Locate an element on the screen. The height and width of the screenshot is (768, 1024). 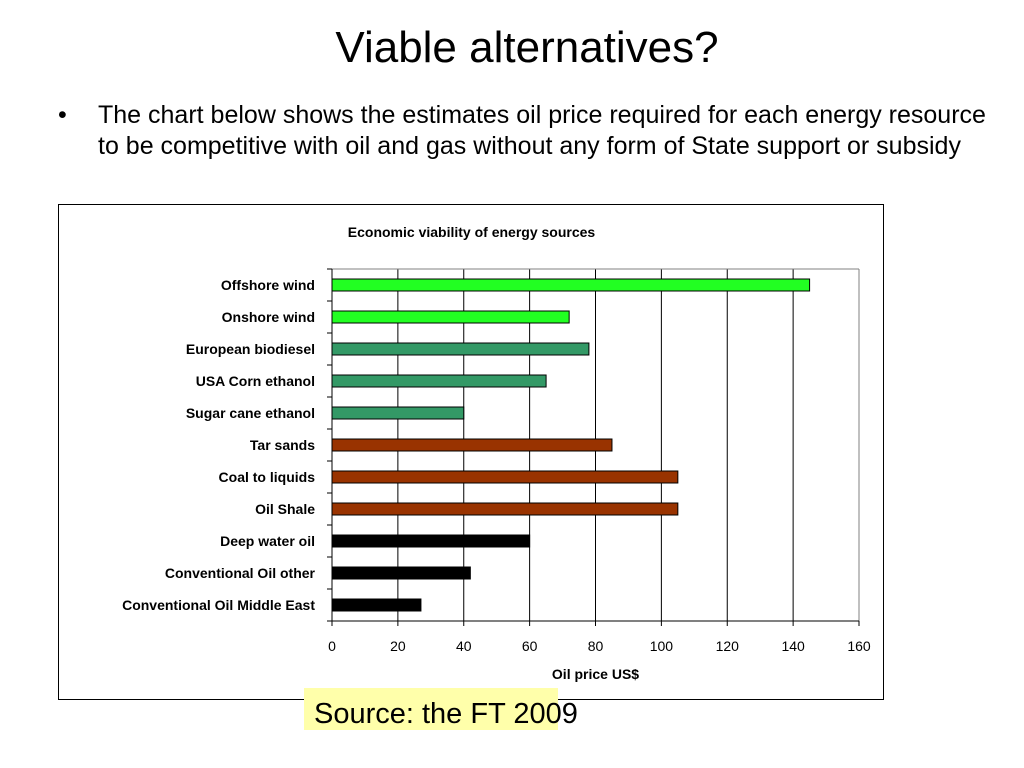
x-tick-label-40: 40 is located at coordinates (464, 646).